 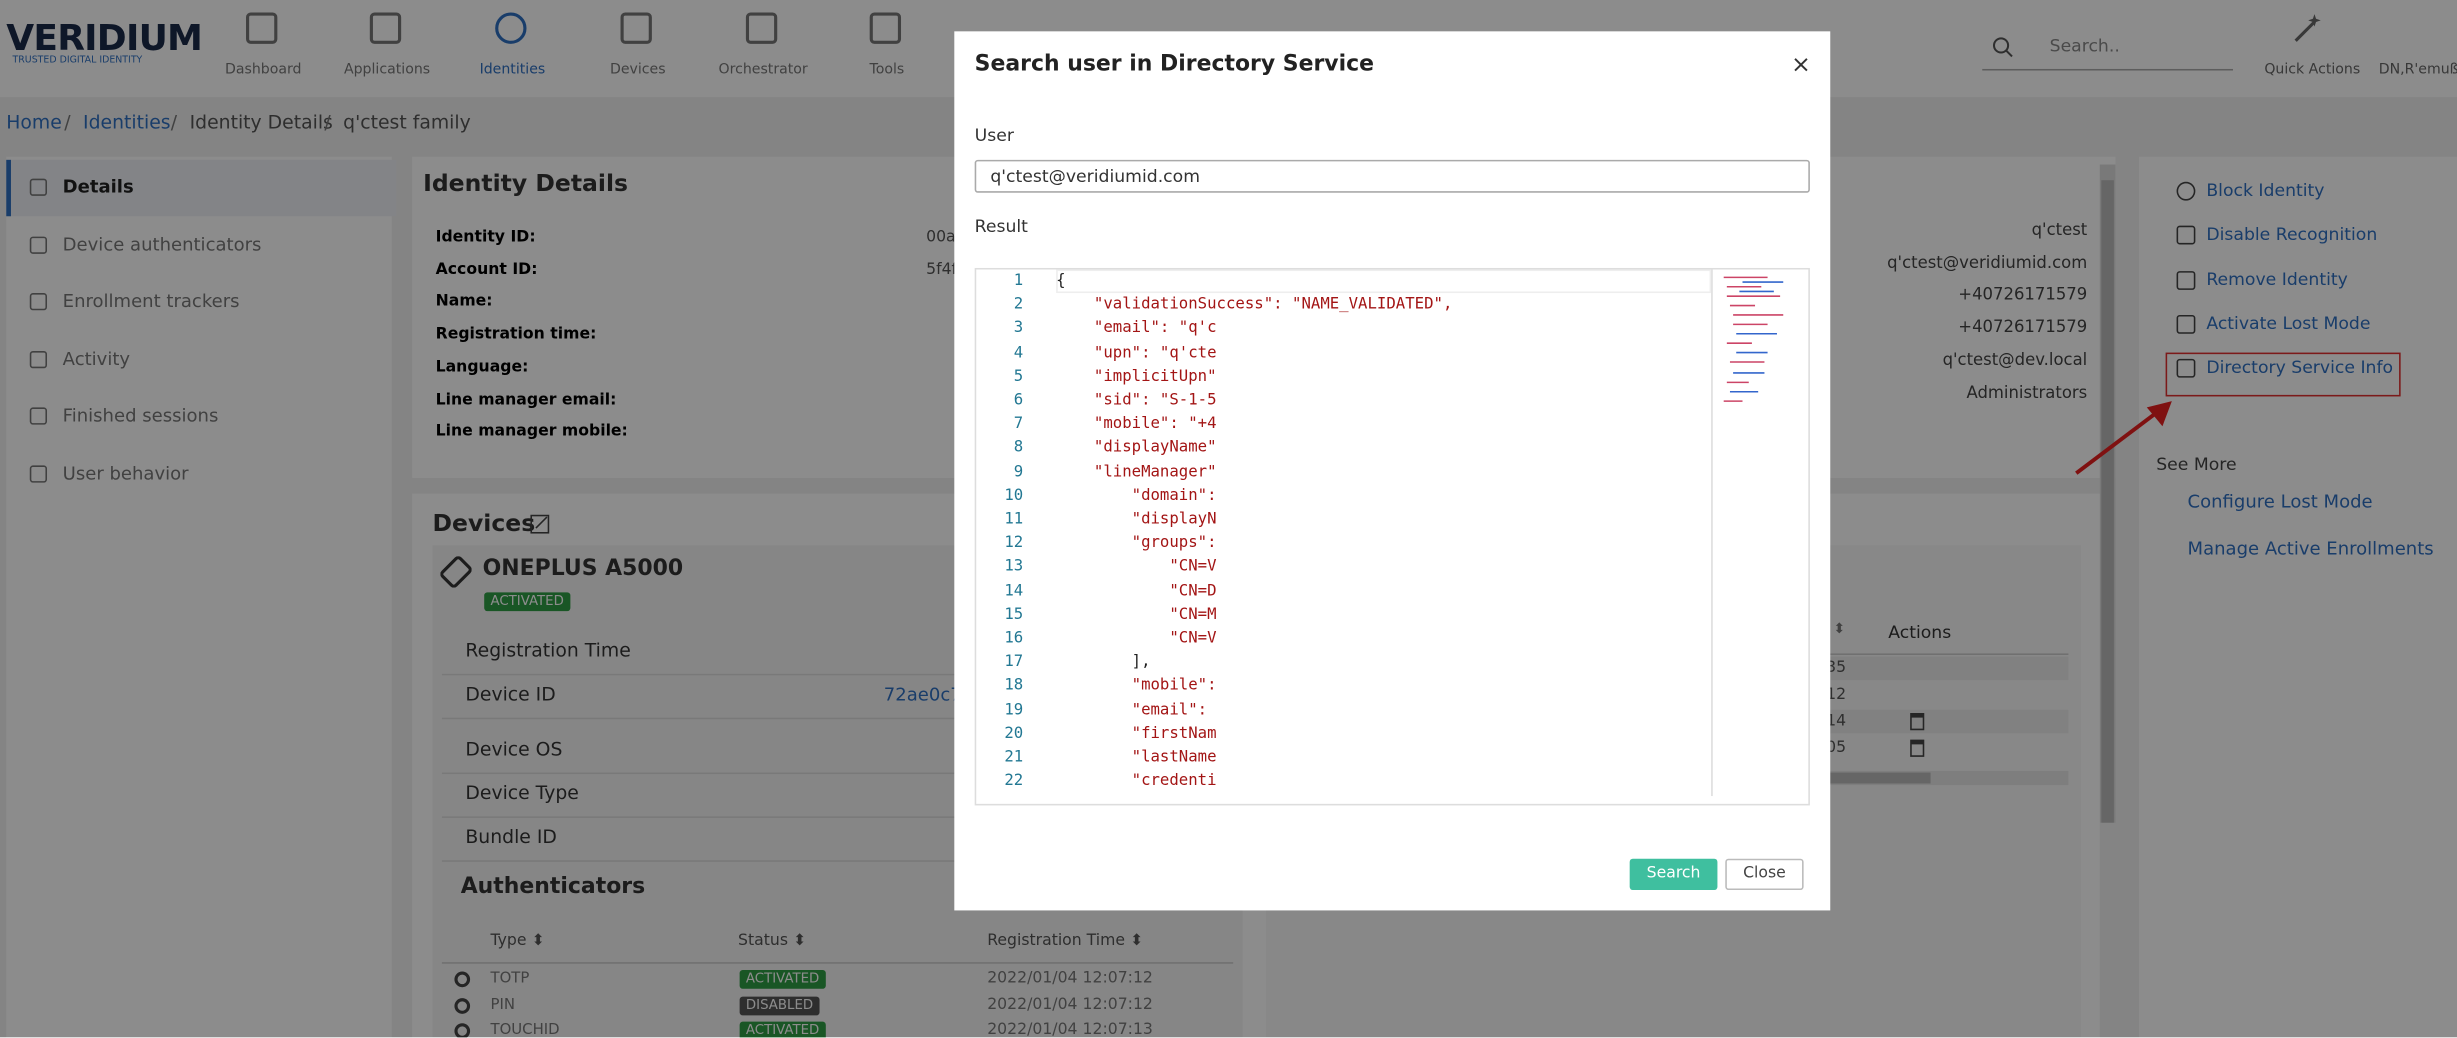 I want to click on highlight-box, so click(x=2283, y=374).